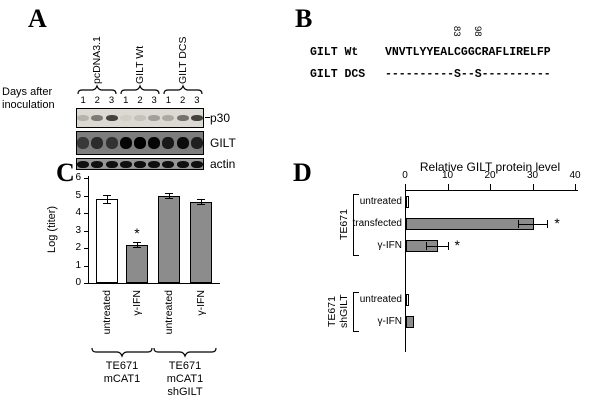 The image size is (600, 416). I want to click on blot-GILT, so click(140, 143).